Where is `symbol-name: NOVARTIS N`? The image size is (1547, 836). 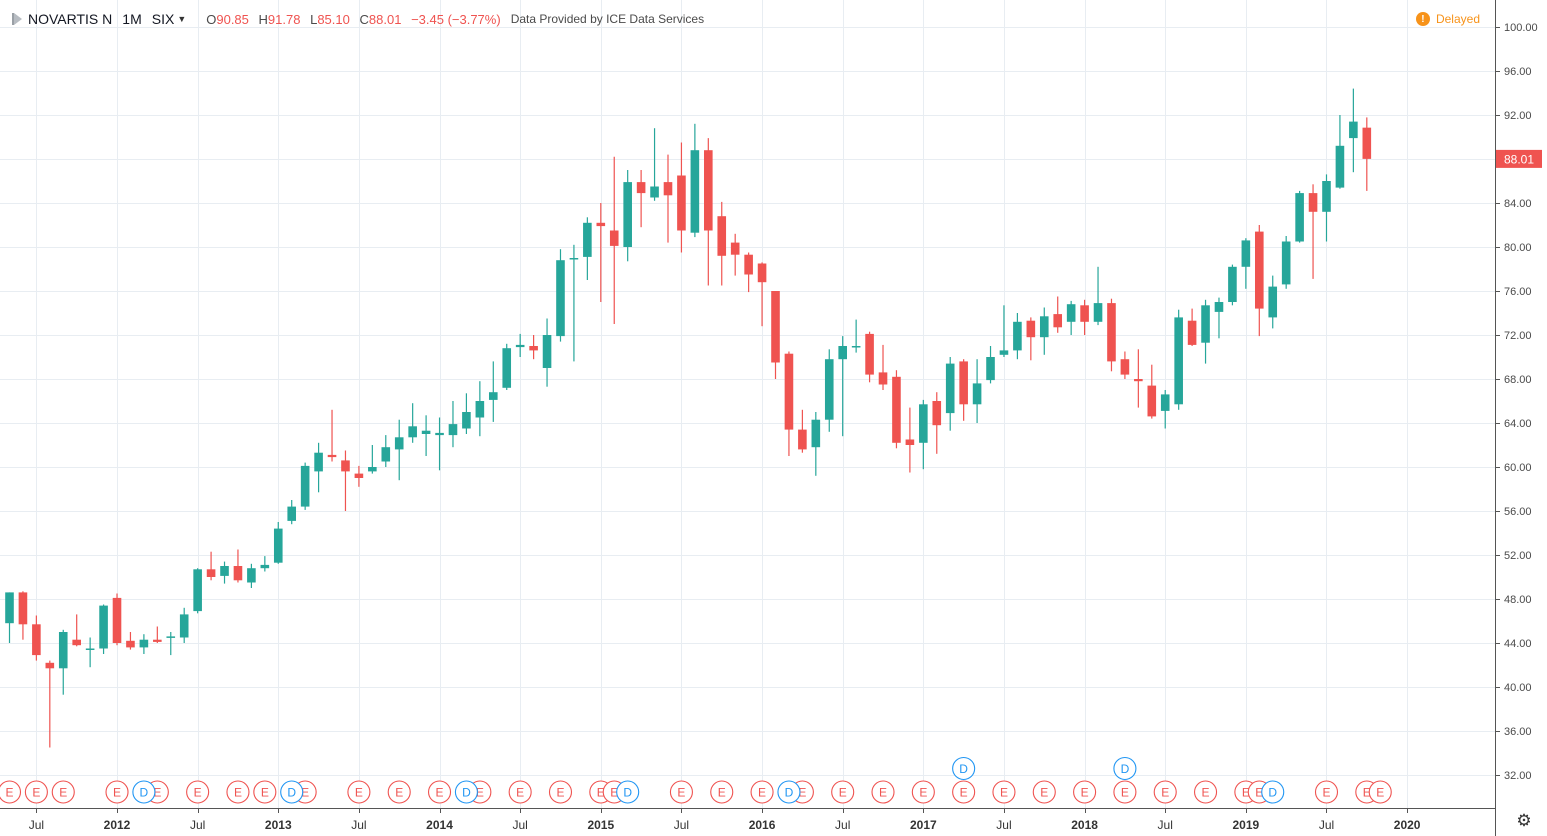
symbol-name: NOVARTIS N is located at coordinates (70, 19).